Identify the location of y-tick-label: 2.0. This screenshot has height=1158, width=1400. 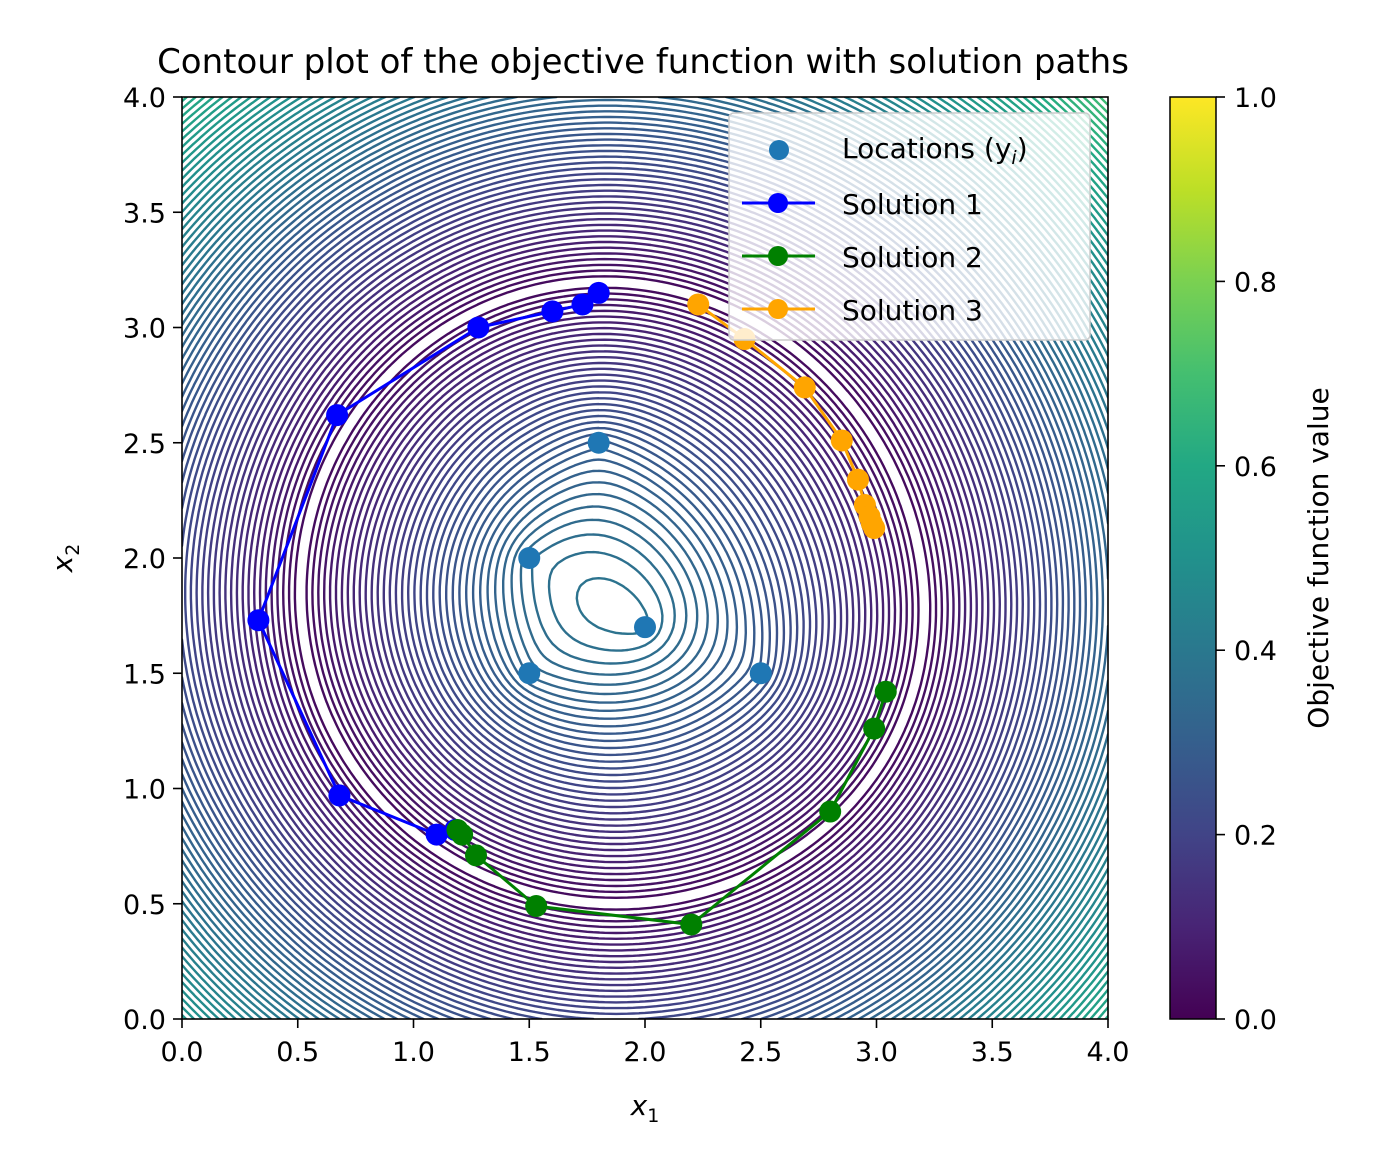
(144, 559).